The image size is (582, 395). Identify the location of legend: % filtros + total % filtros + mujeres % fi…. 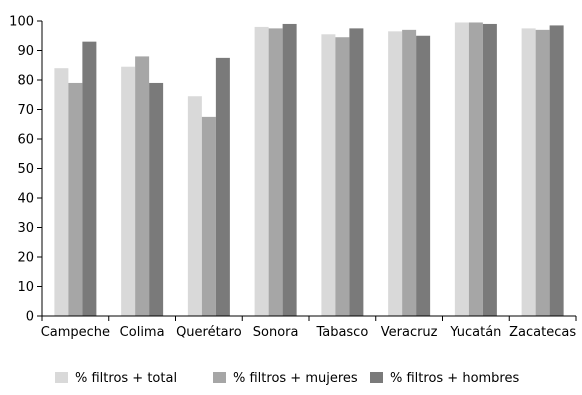
(287, 378).